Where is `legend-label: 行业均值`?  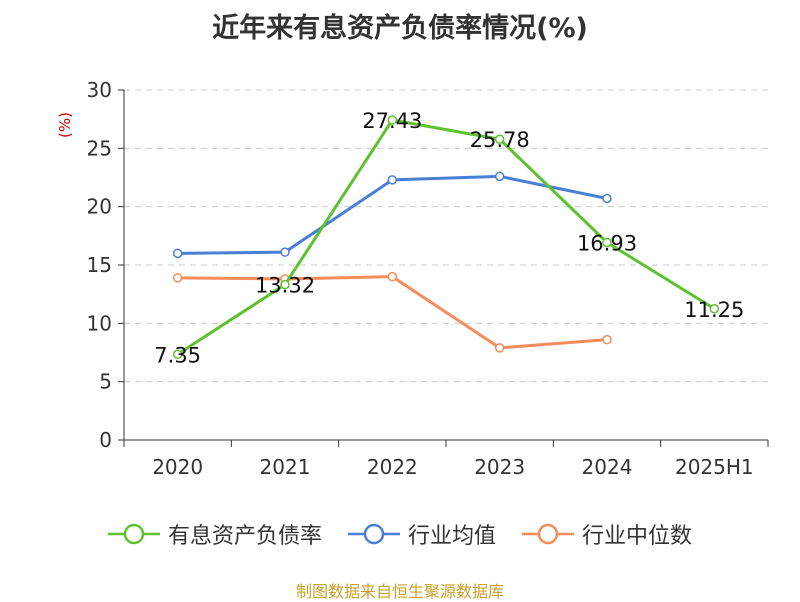
legend-label: 行业均值 is located at coordinates (451, 536).